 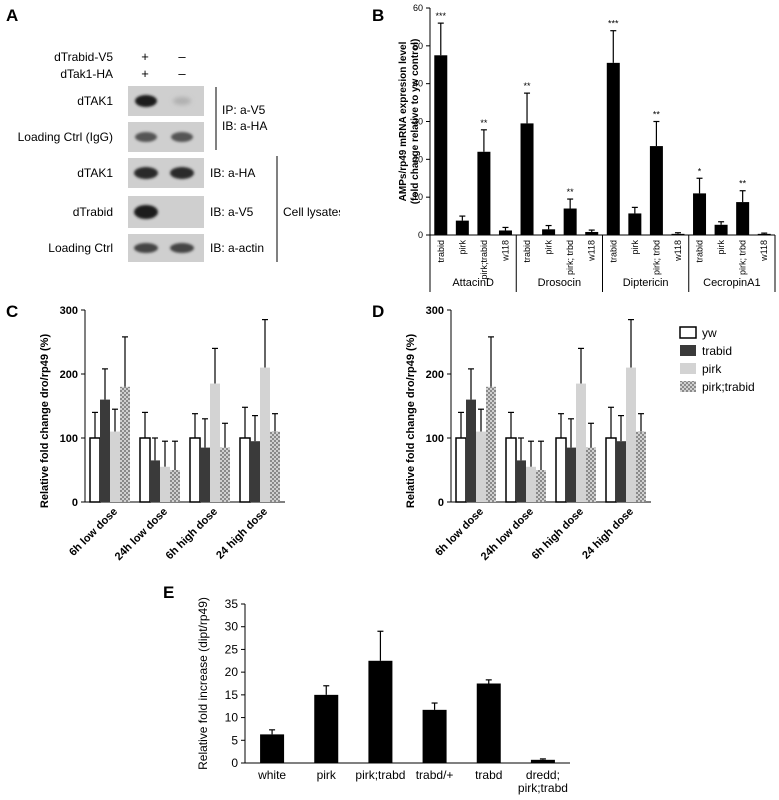 What do you see at coordinates (418, 46) in the screenshot?
I see `b-ytick-label-5: 50` at bounding box center [418, 46].